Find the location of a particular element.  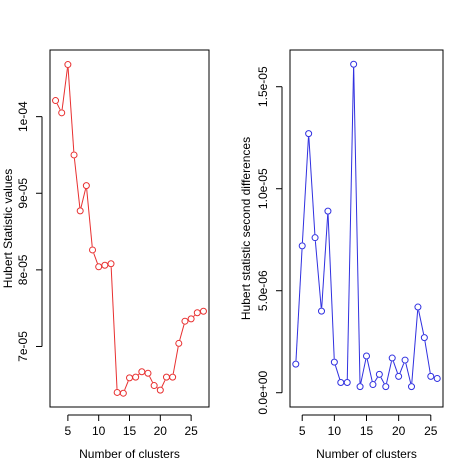

left-x-tick-label: 5 is located at coordinates (68, 431).